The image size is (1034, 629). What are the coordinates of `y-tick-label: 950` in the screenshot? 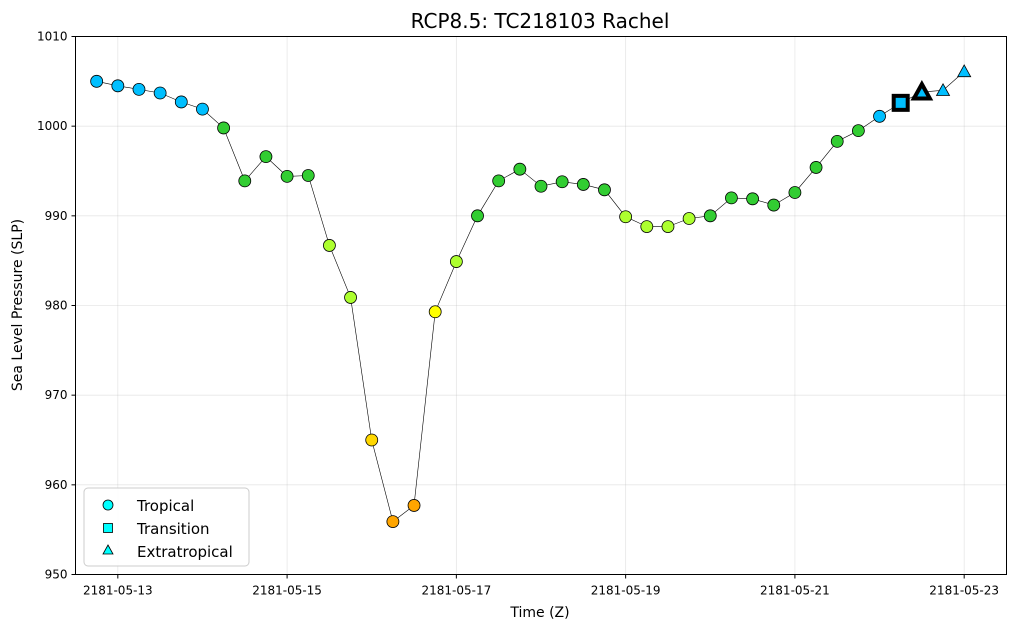 It's located at (56, 575).